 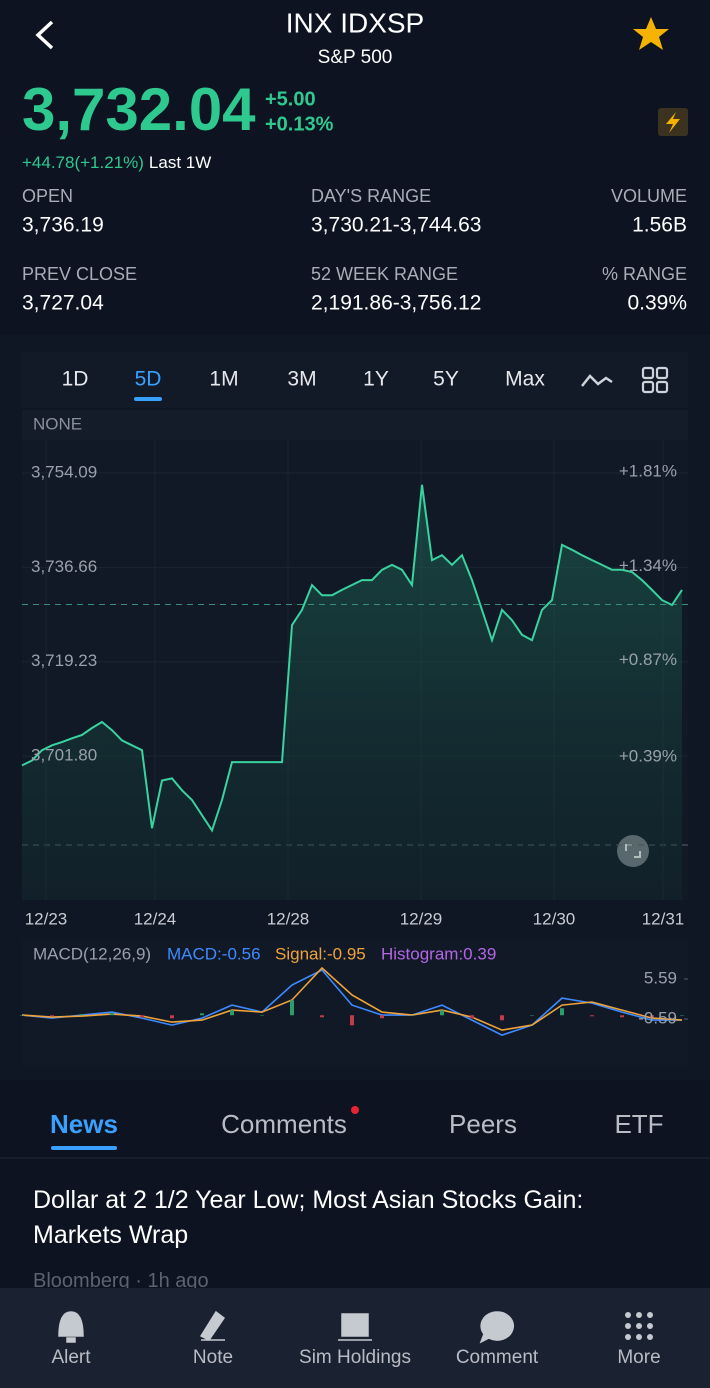 What do you see at coordinates (83, 162) in the screenshot?
I see `period-change: +44.78(+1.21%)` at bounding box center [83, 162].